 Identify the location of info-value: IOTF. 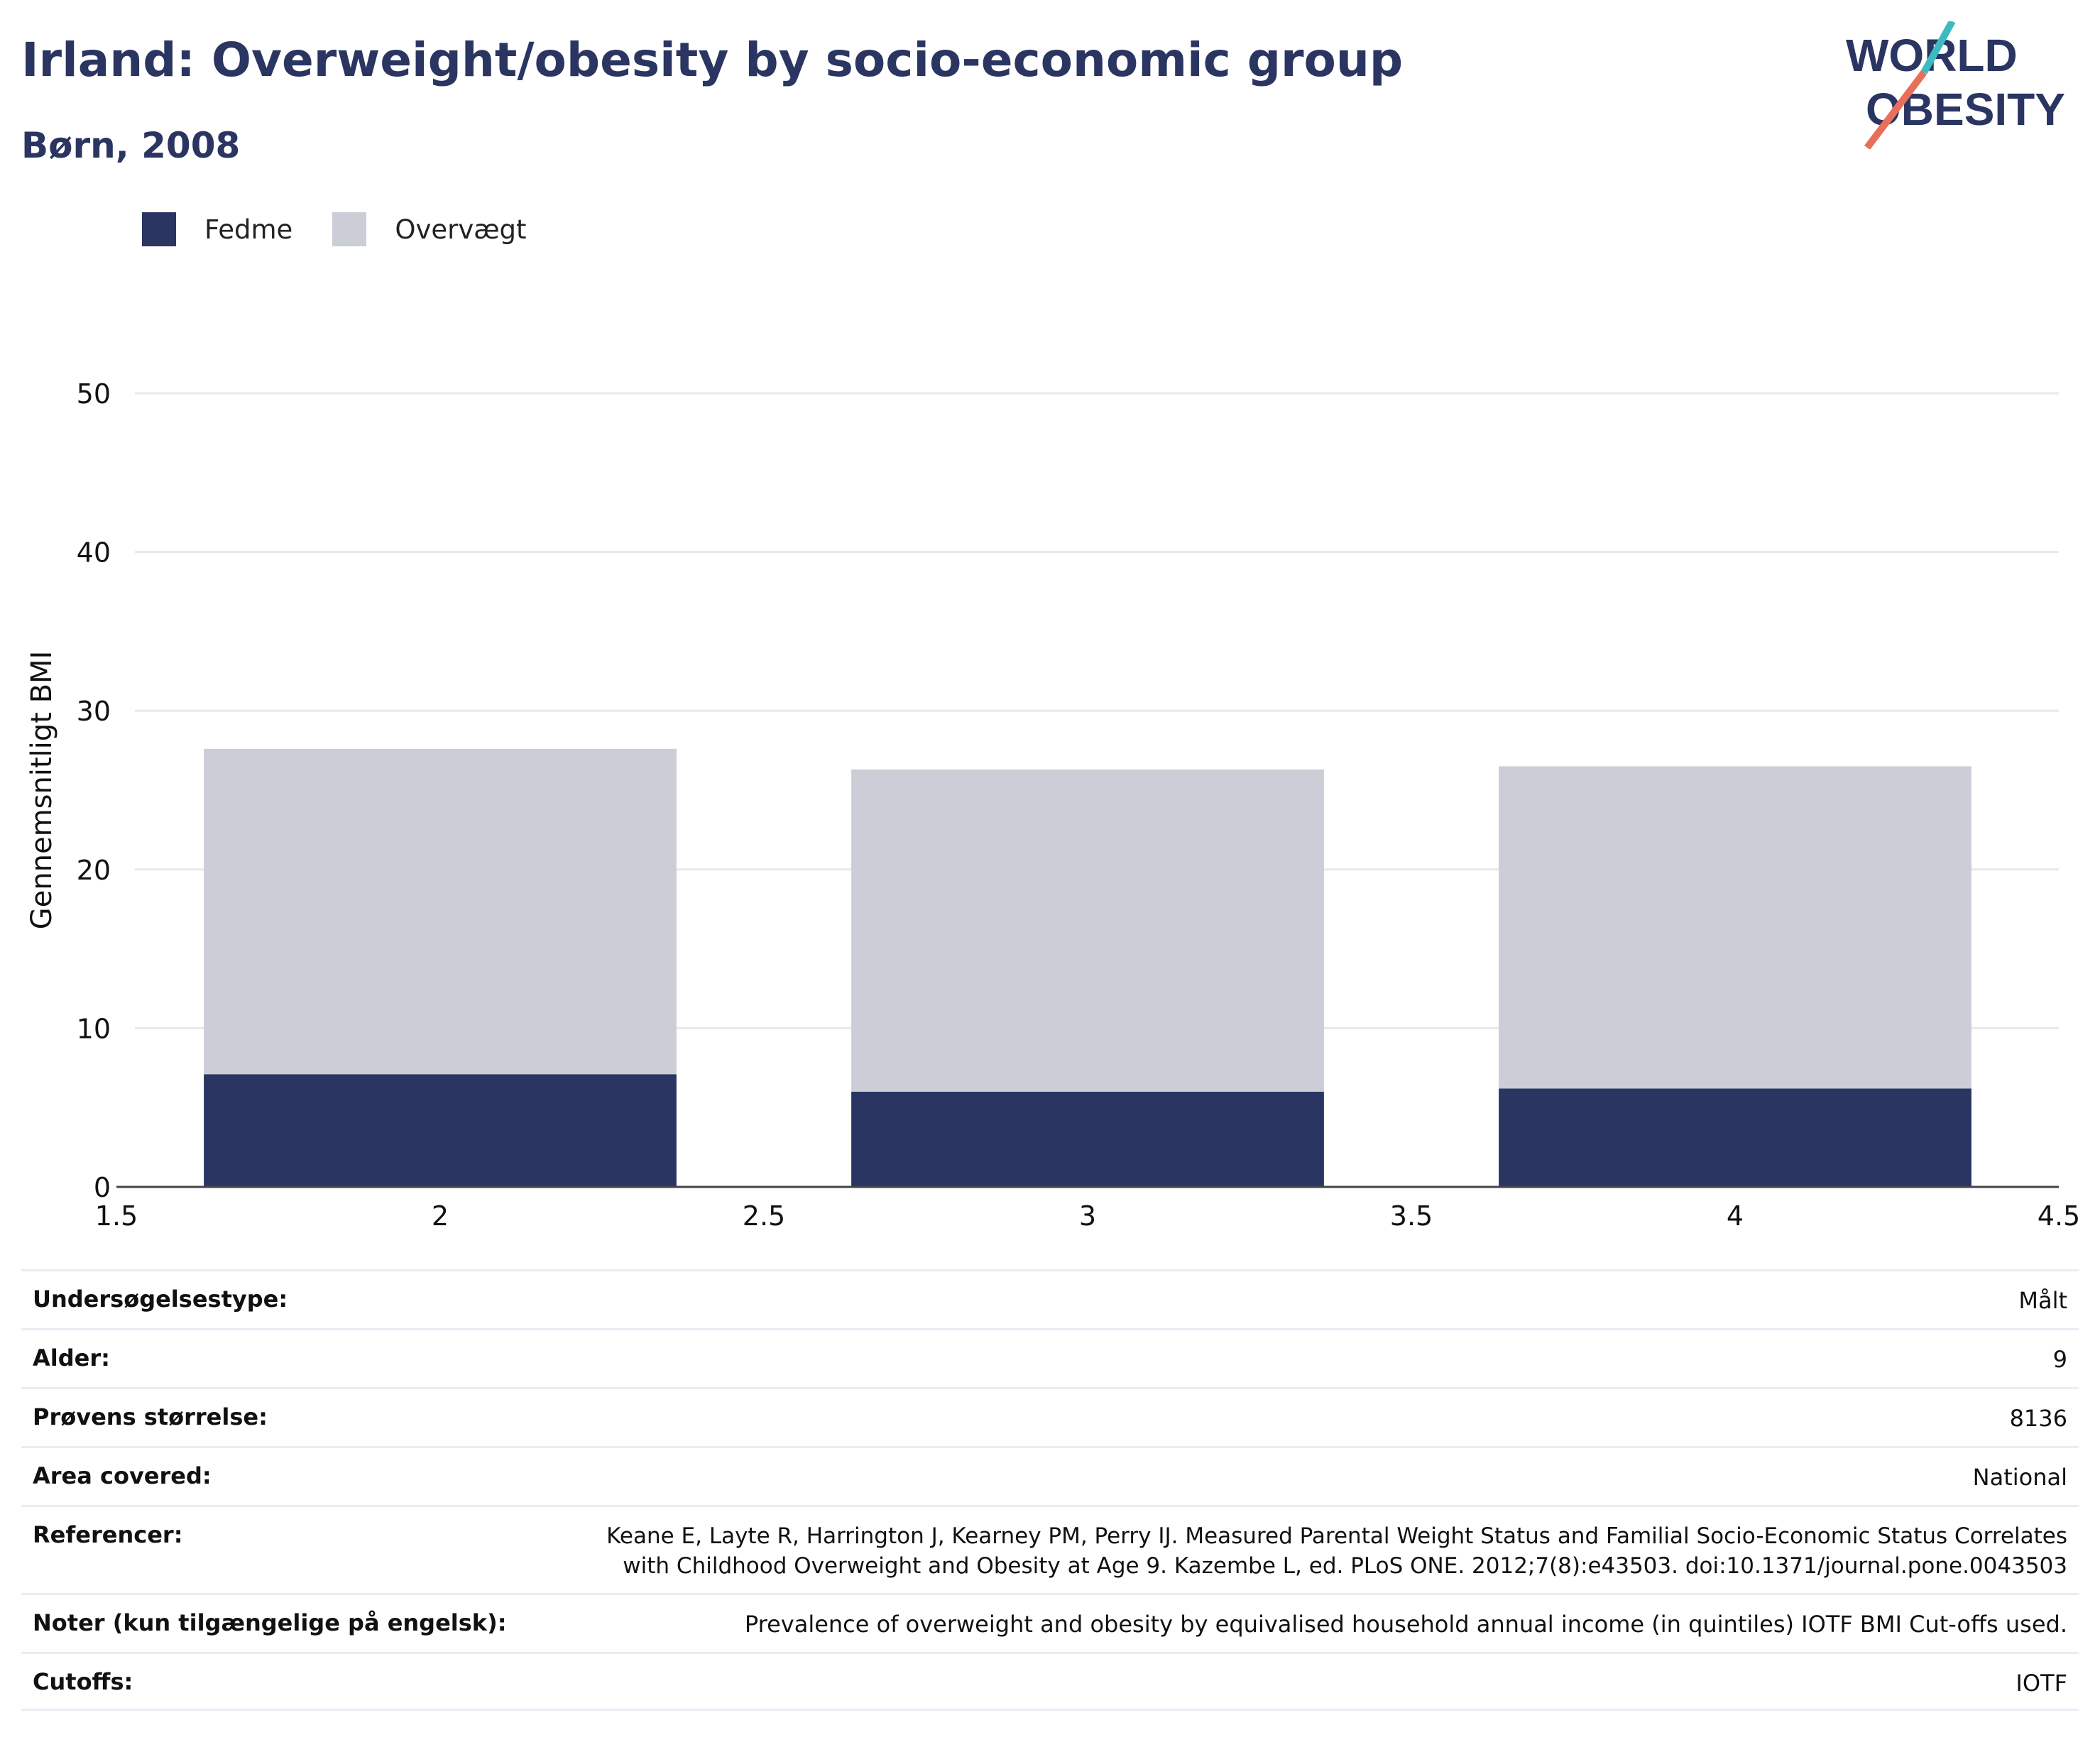
(2041, 1683).